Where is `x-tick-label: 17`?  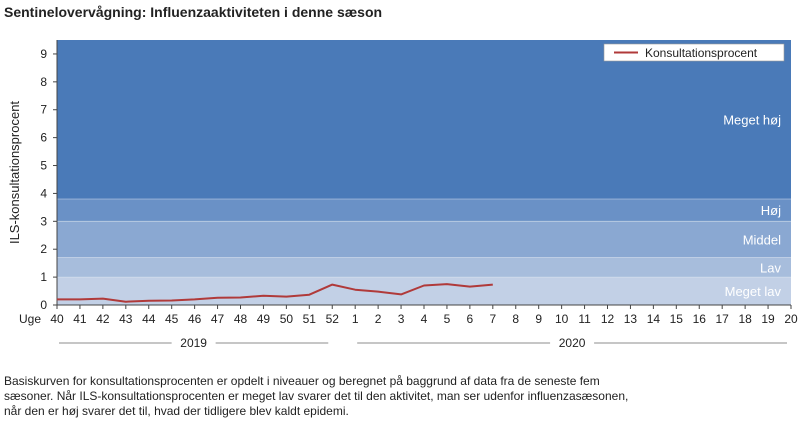
x-tick-label: 17 is located at coordinates (723, 319).